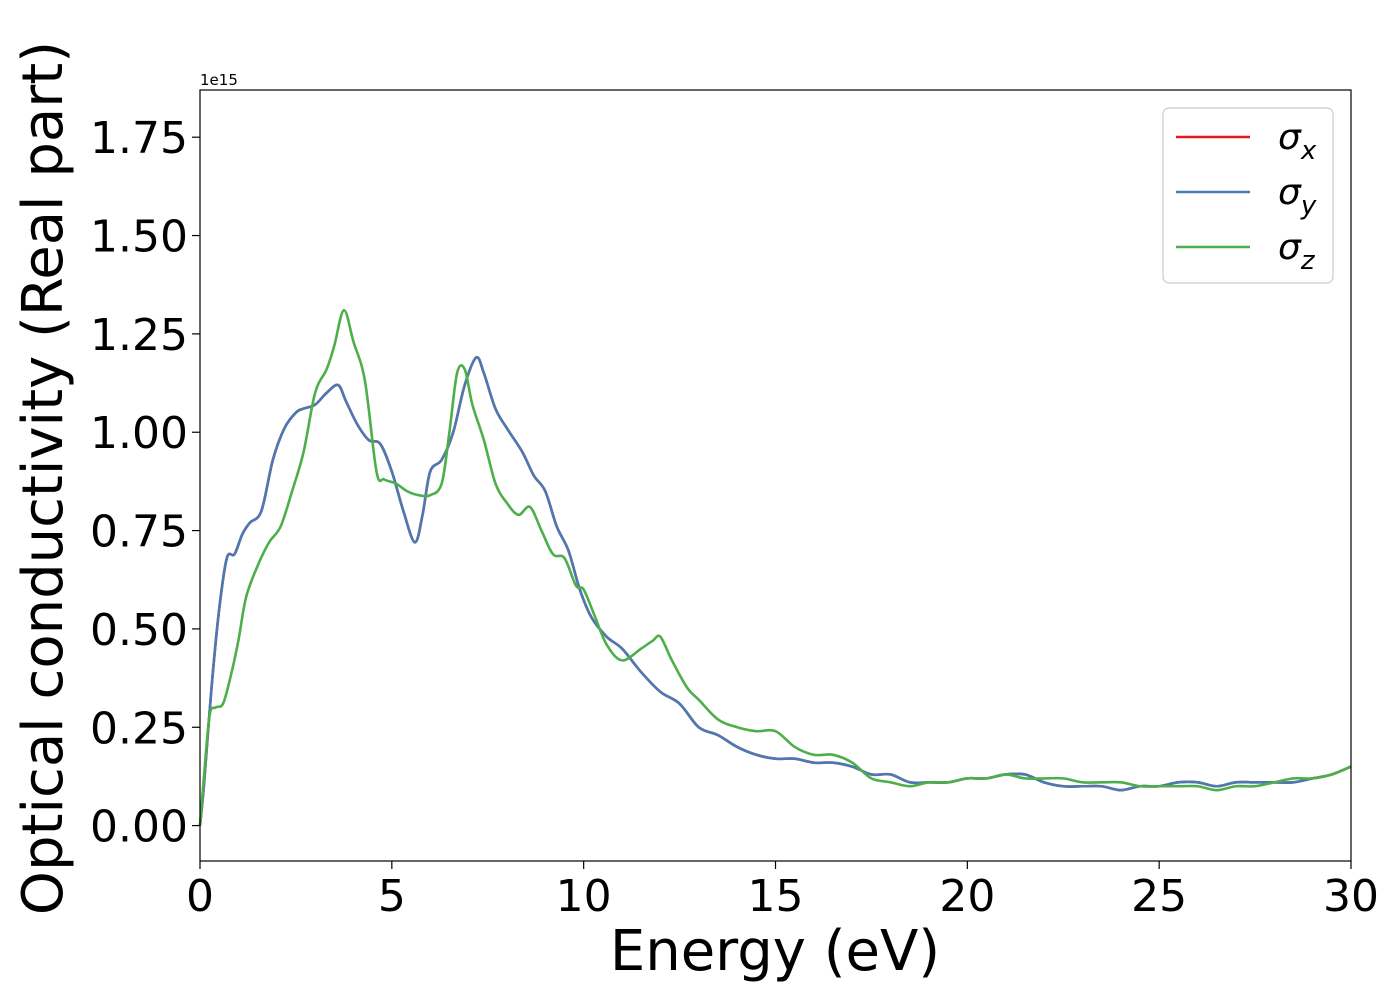 Image resolution: width=1400 pixels, height=1000 pixels. Describe the element at coordinates (145, 483) in the screenshot. I see `y-axis: 0.00 0.25 0.50 0.75 1.00 1.25 1.50 1.75` at that location.